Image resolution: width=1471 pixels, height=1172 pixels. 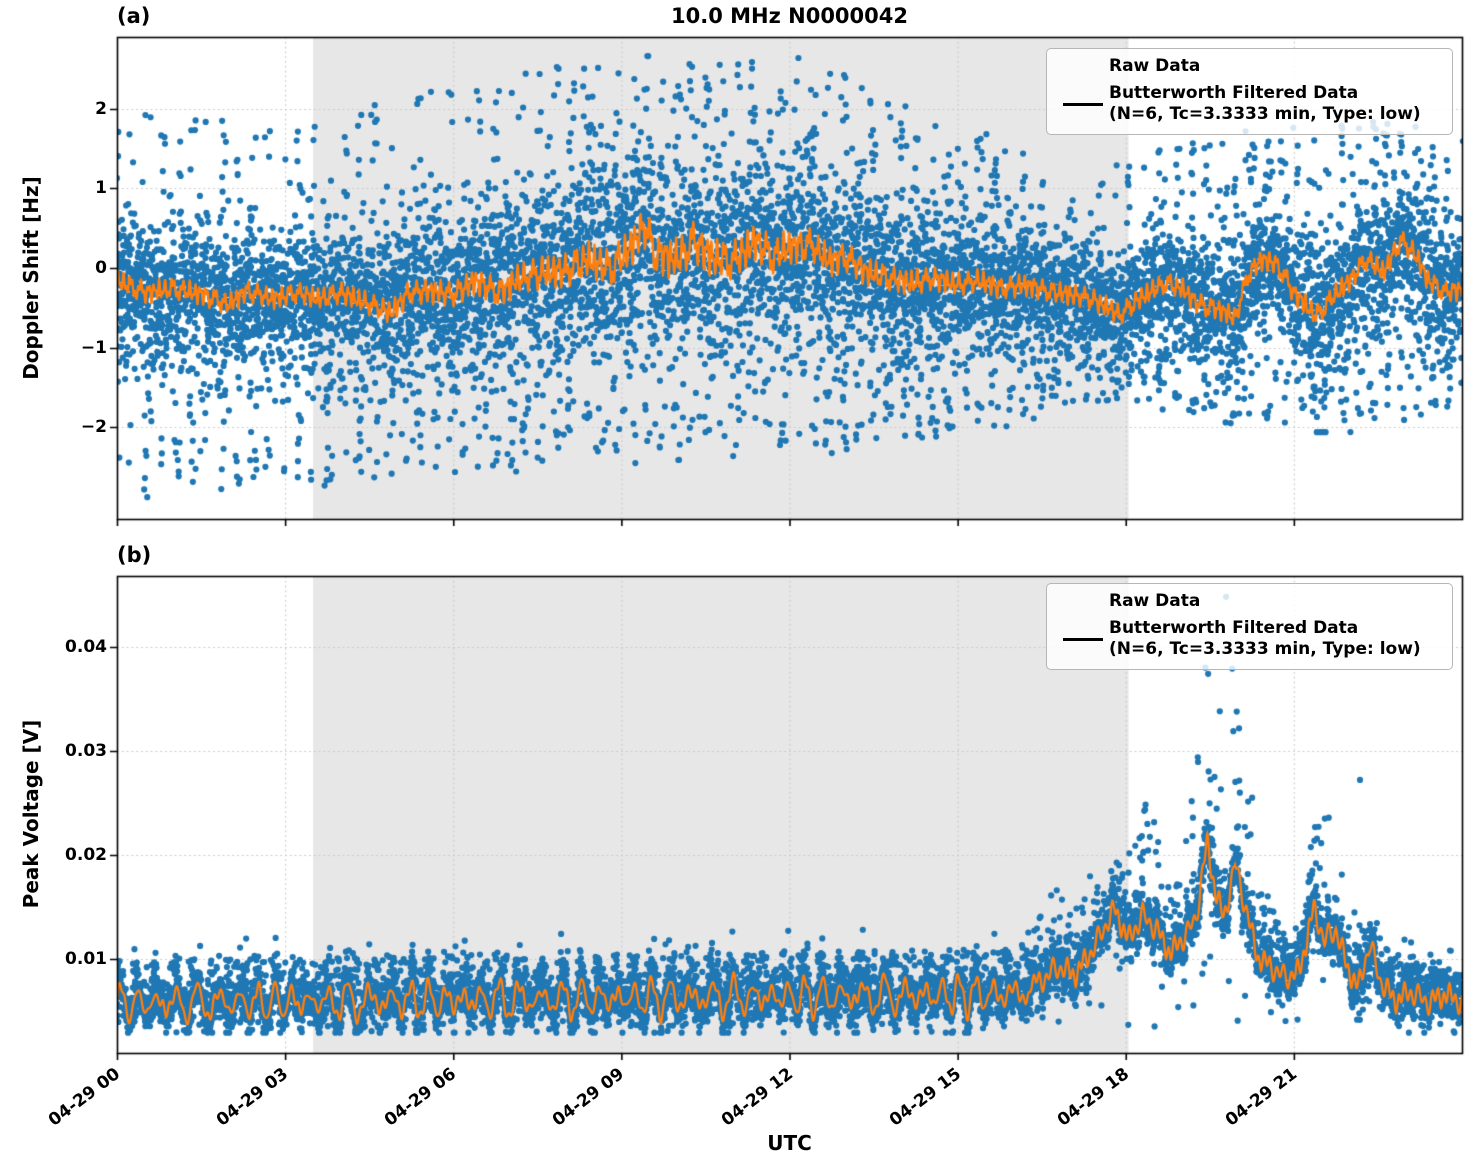 What do you see at coordinates (93, 427) in the screenshot?
I see `y-tick-label-a: −2` at bounding box center [93, 427].